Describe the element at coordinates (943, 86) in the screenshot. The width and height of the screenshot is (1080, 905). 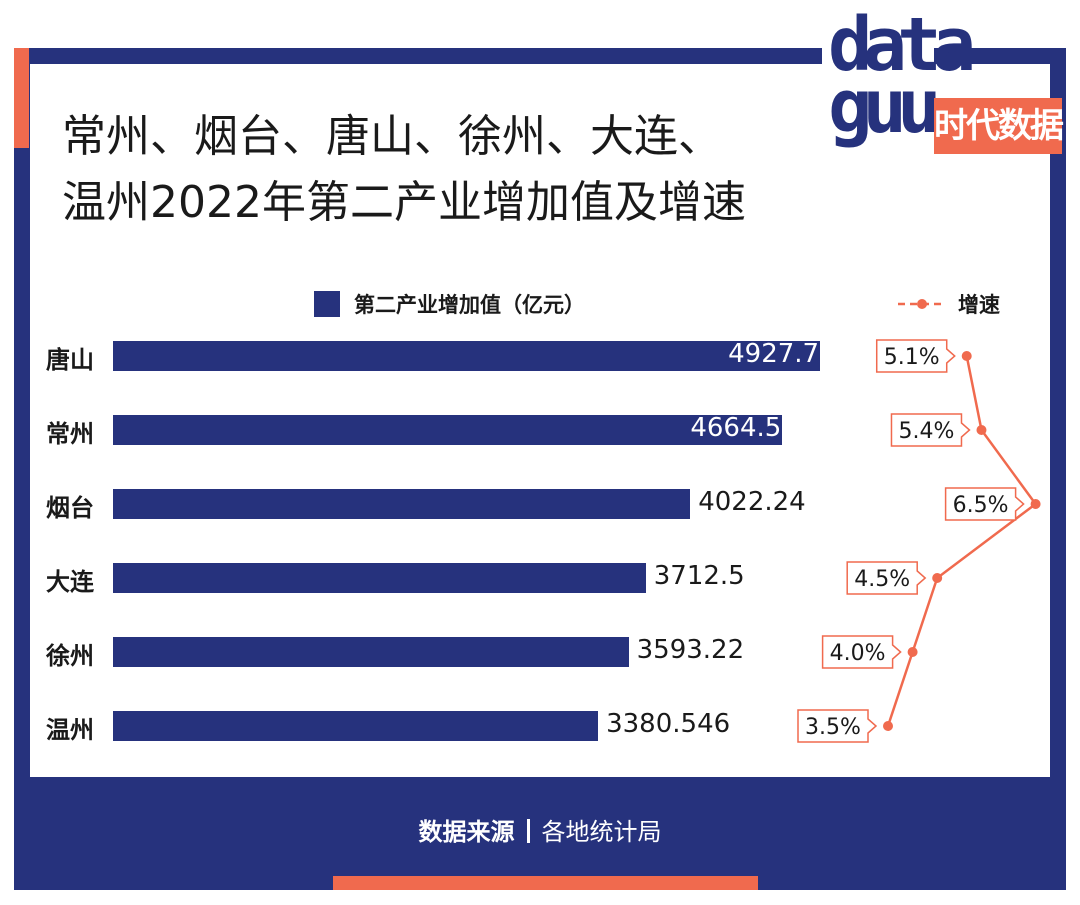
I see `brand-logo: data guu 时代数据` at that location.